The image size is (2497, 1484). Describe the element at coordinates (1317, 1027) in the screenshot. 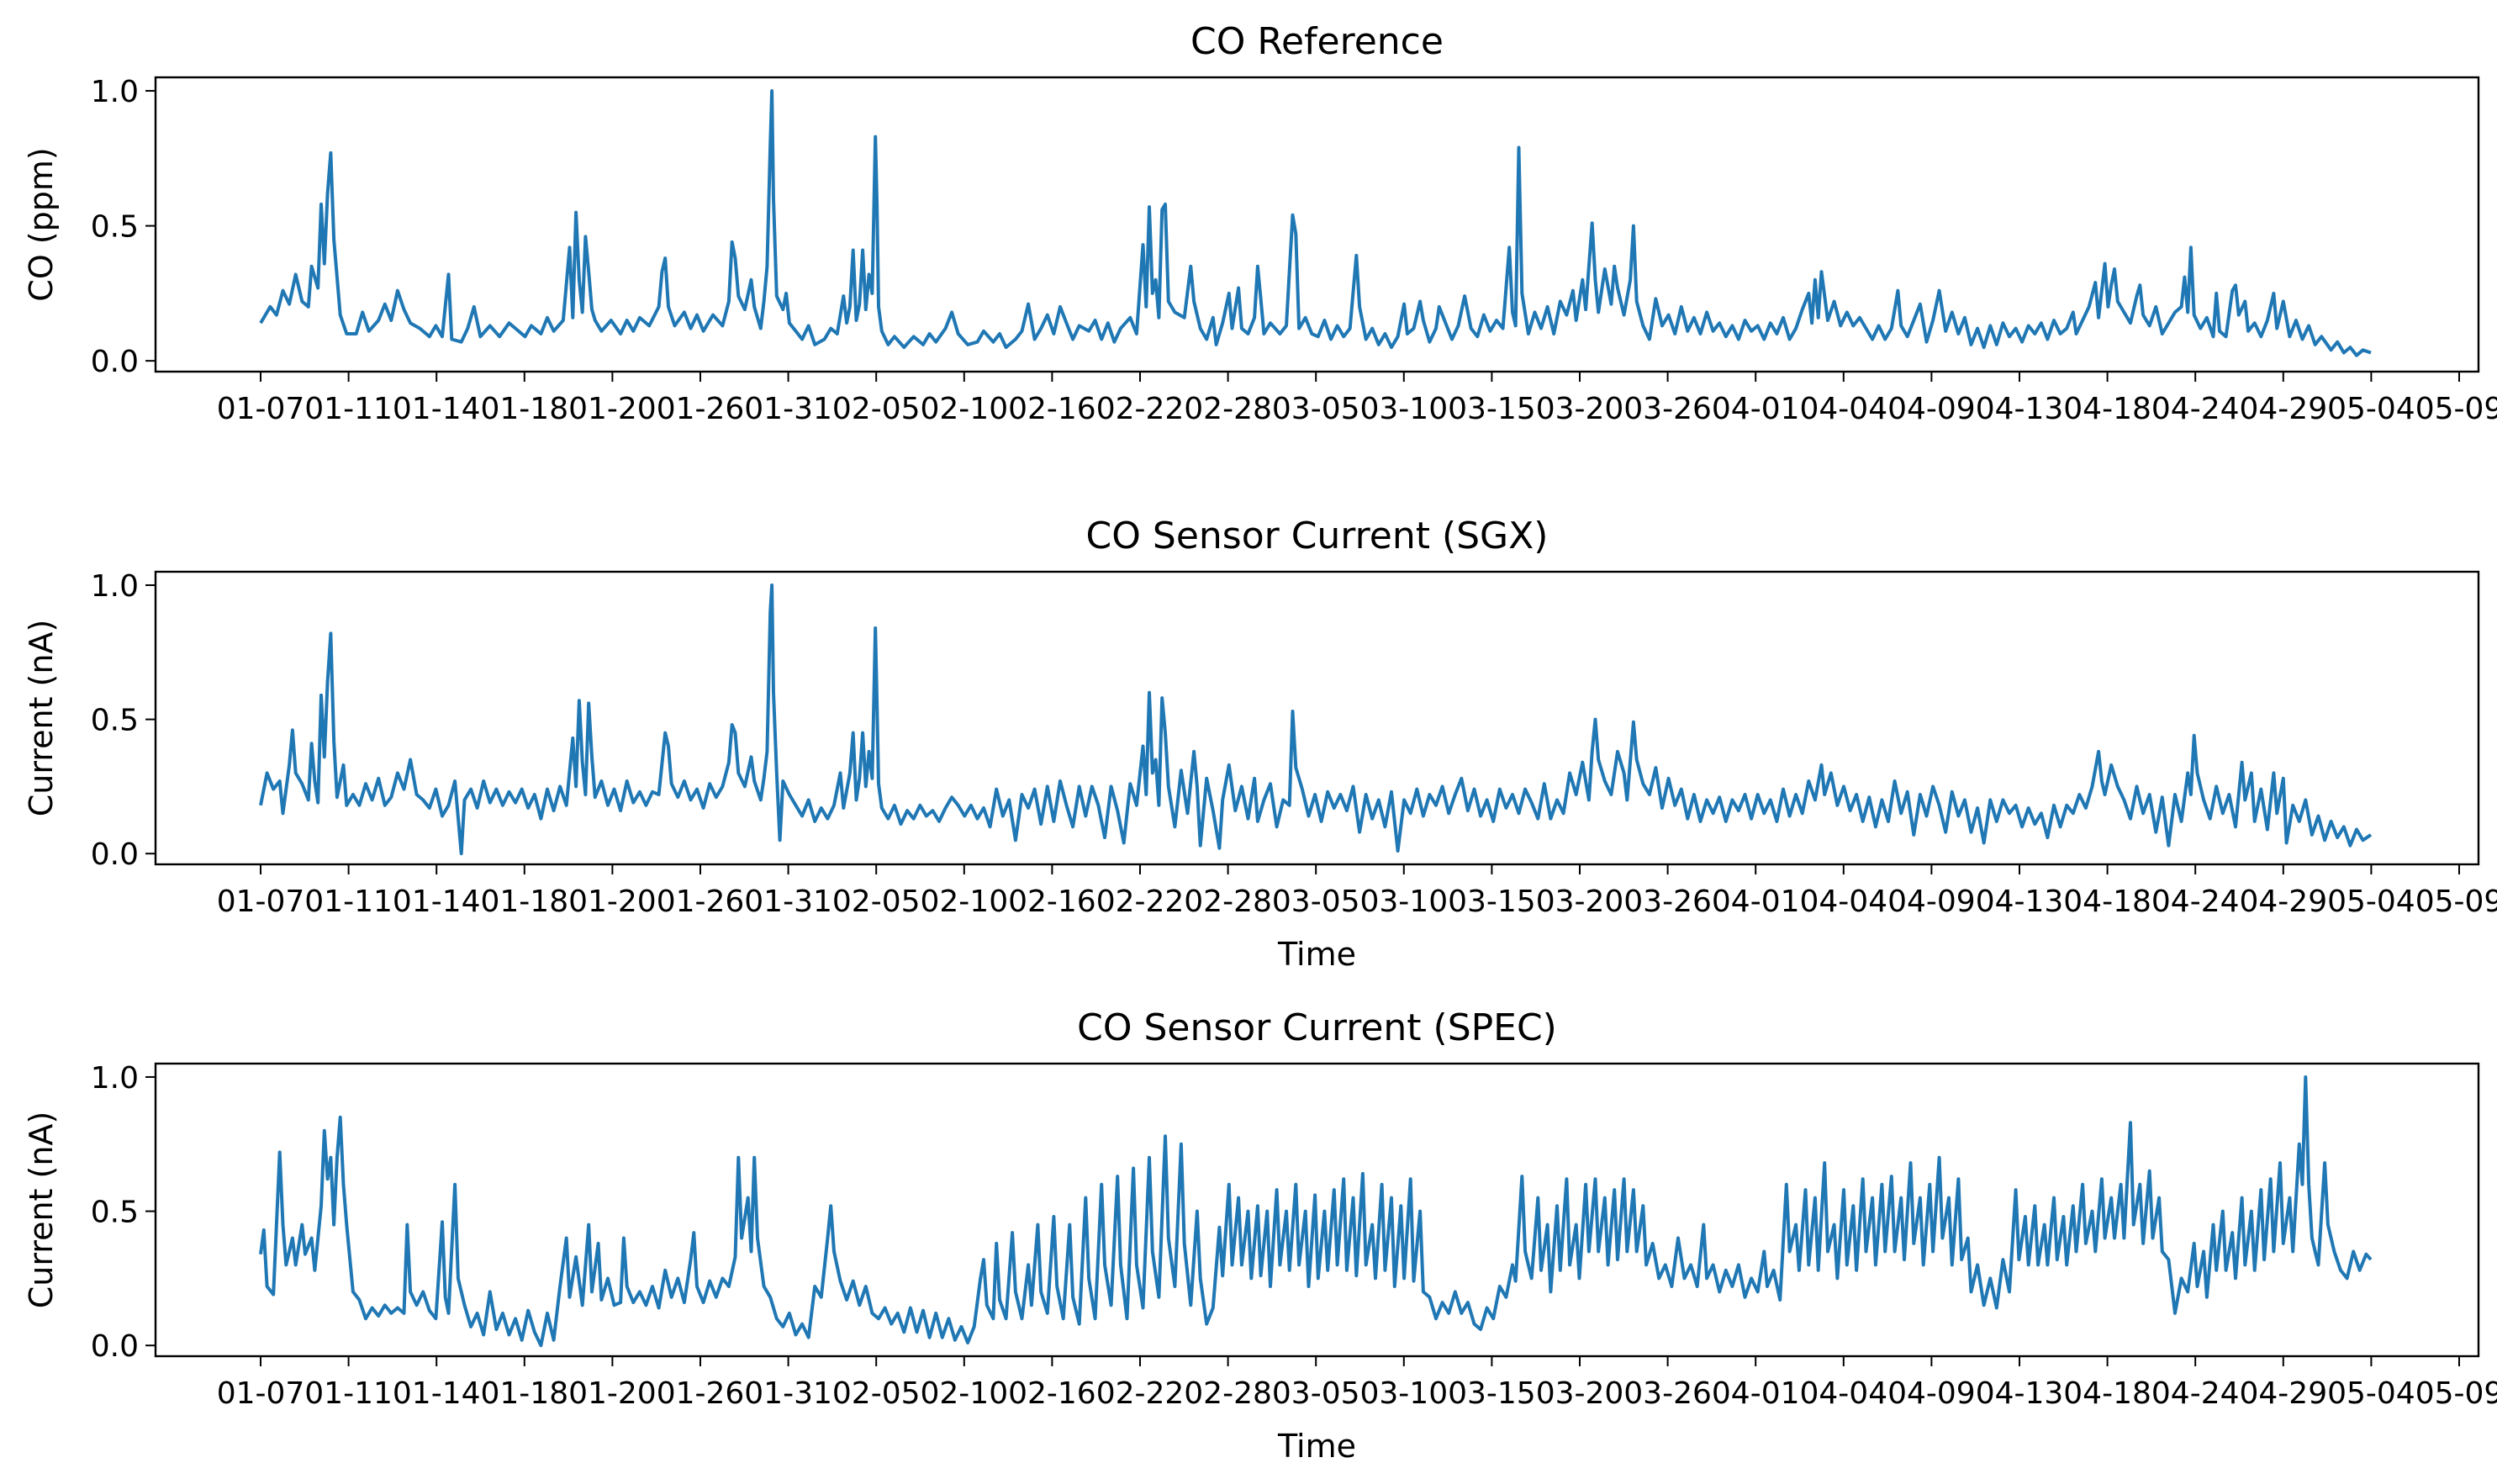

I see `chart-title: CO Sensor Current (SPEC)` at that location.